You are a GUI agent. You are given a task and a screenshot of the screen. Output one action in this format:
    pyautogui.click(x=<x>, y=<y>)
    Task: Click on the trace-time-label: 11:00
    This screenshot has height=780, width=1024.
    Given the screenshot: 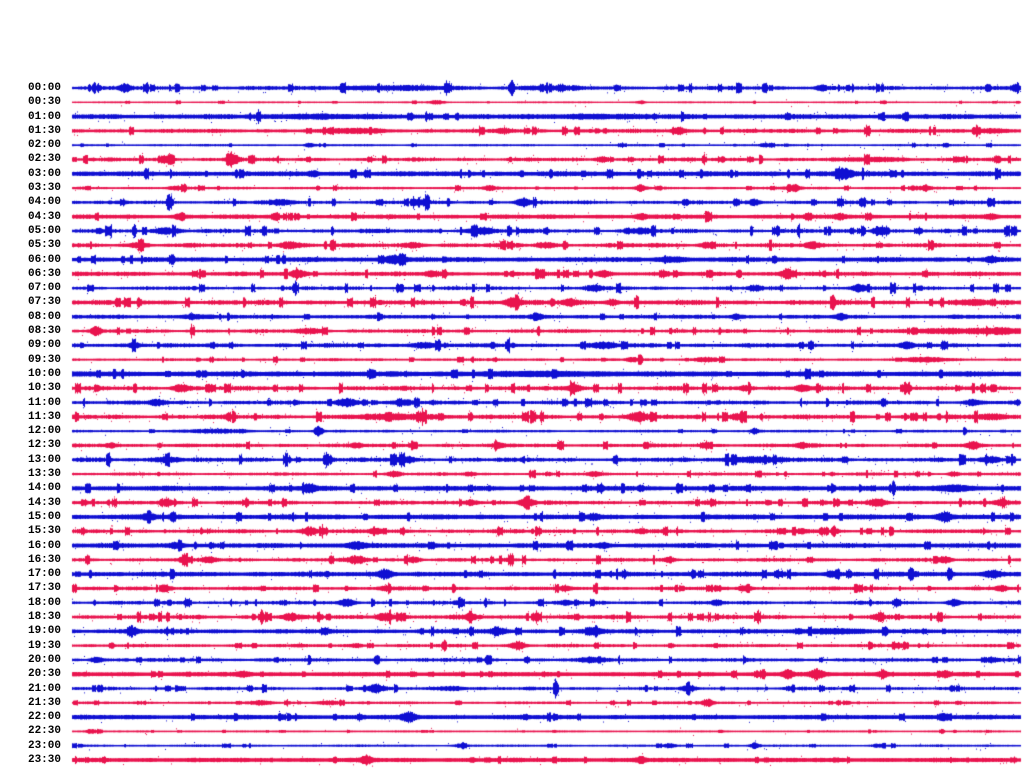 What is the action you would take?
    pyautogui.click(x=44, y=402)
    